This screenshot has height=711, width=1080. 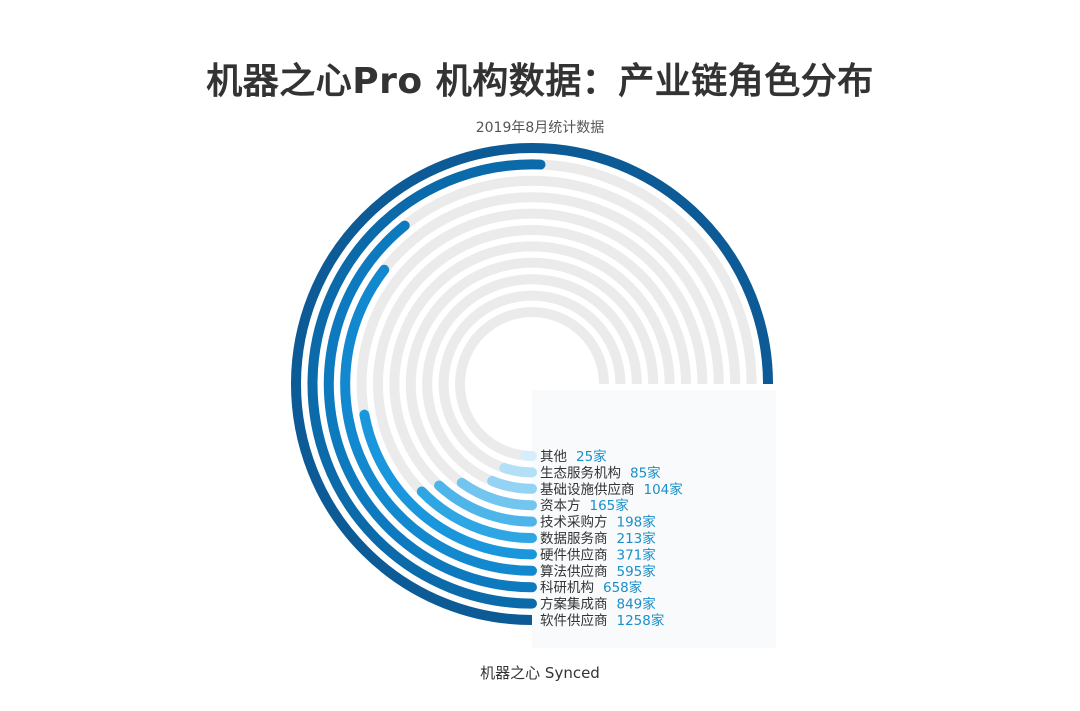 I want to click on chart-title: 机器之心Pro 机构数据：产业链角色分布, so click(x=540, y=81).